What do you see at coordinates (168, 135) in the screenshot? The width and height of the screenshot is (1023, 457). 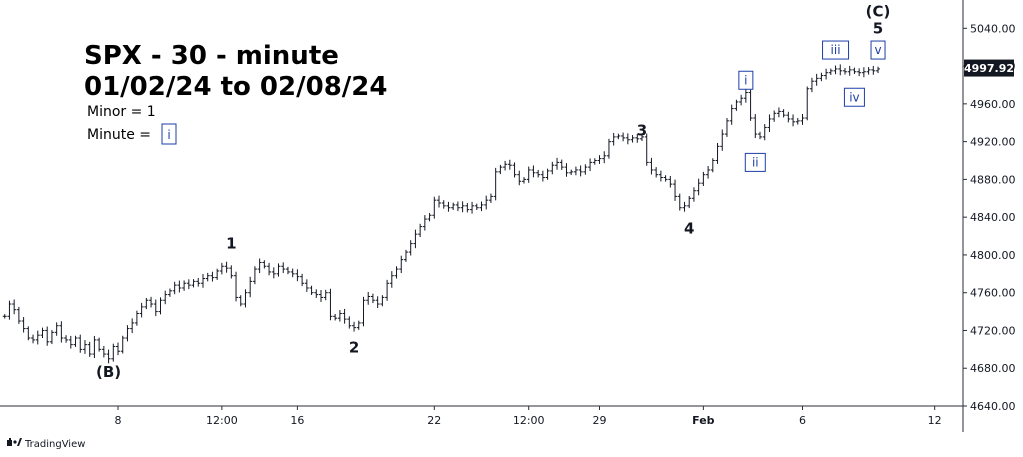 I see `legend-minute-box-label: i` at bounding box center [168, 135].